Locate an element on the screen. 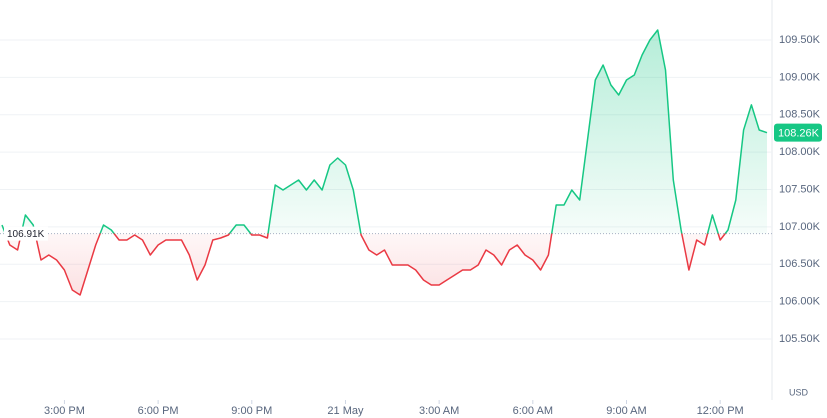 The width and height of the screenshot is (827, 418). y-tick-label: 109.50K is located at coordinates (800, 40).